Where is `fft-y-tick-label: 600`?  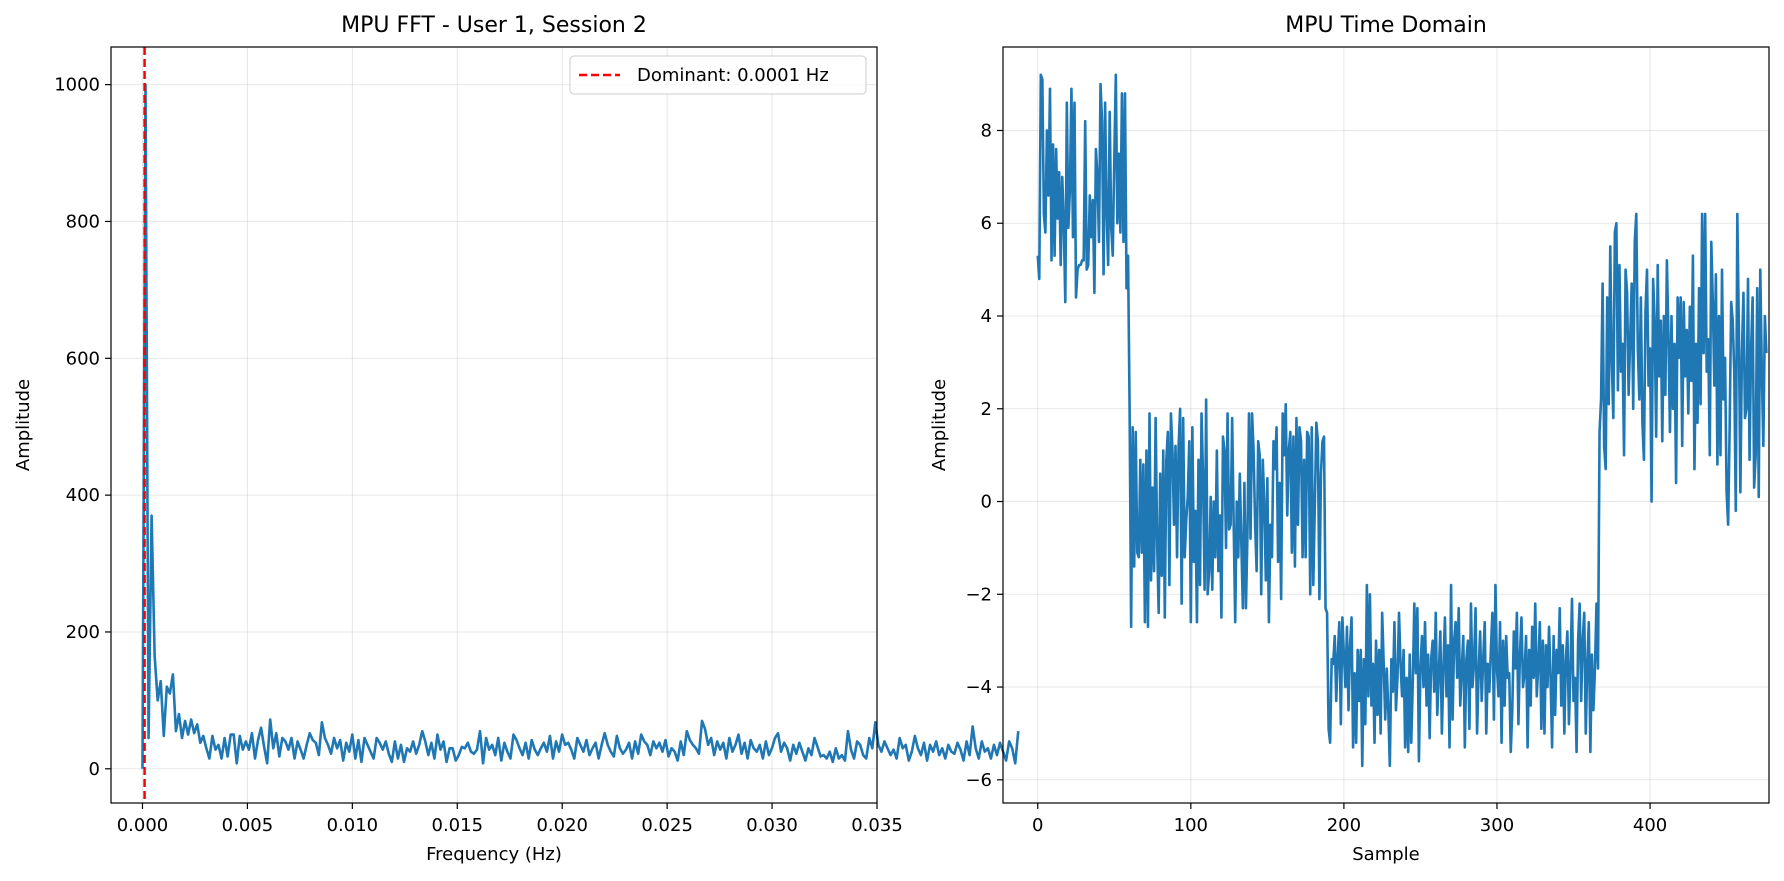 fft-y-tick-label: 600 is located at coordinates (83, 358).